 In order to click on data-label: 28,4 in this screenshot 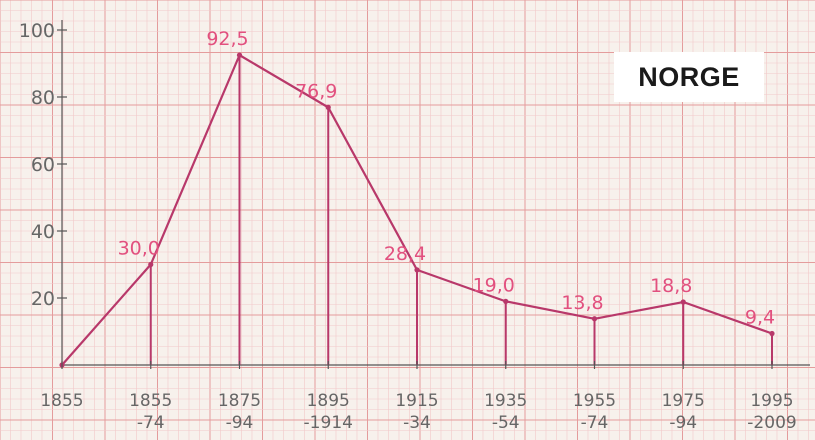, I will do `click(405, 254)`.